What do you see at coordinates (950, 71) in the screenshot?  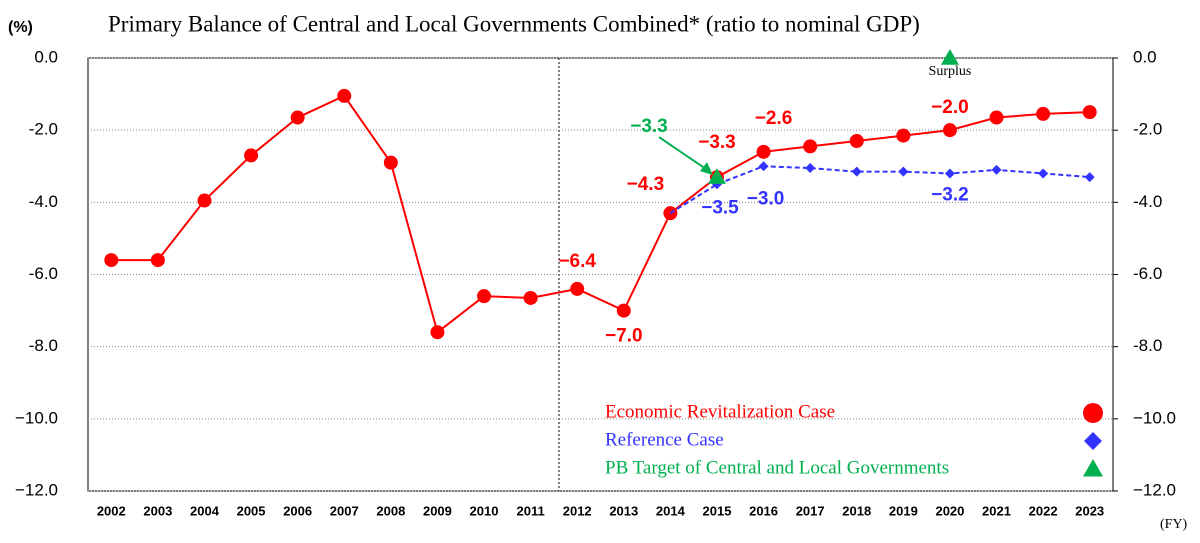 I see `annotation: Surplus` at bounding box center [950, 71].